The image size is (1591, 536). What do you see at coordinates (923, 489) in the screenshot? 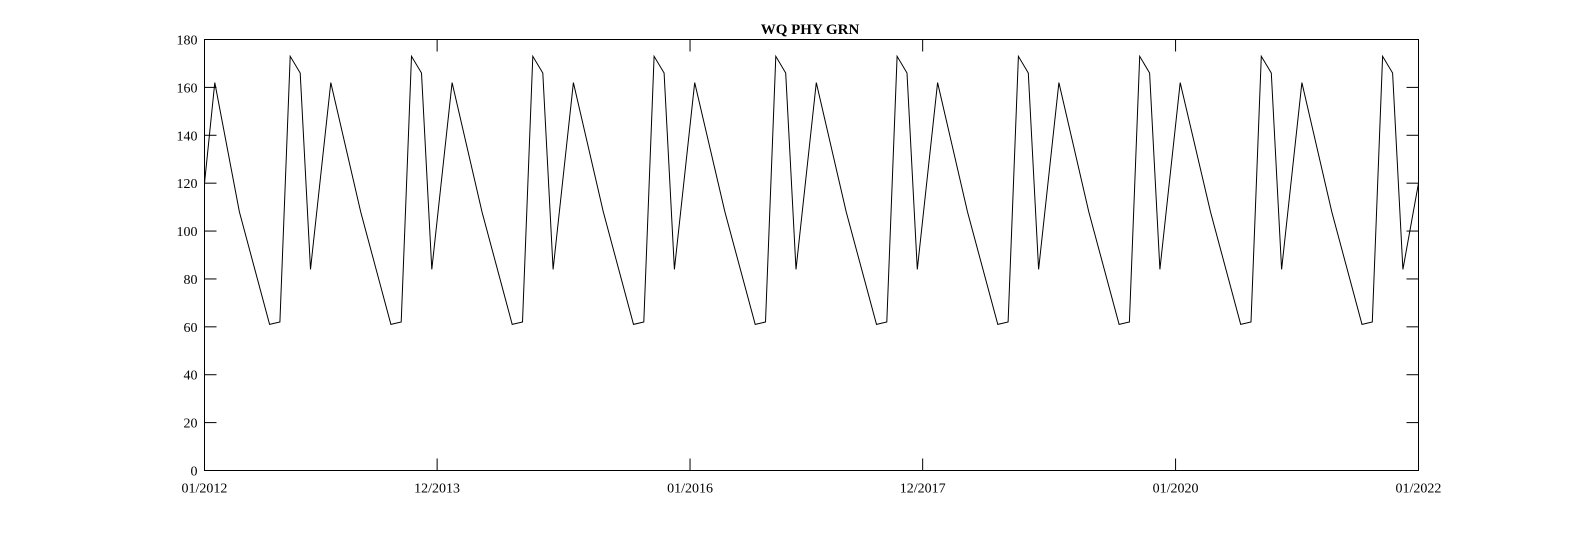
I see `x-tick-label: 12/2017` at bounding box center [923, 489].